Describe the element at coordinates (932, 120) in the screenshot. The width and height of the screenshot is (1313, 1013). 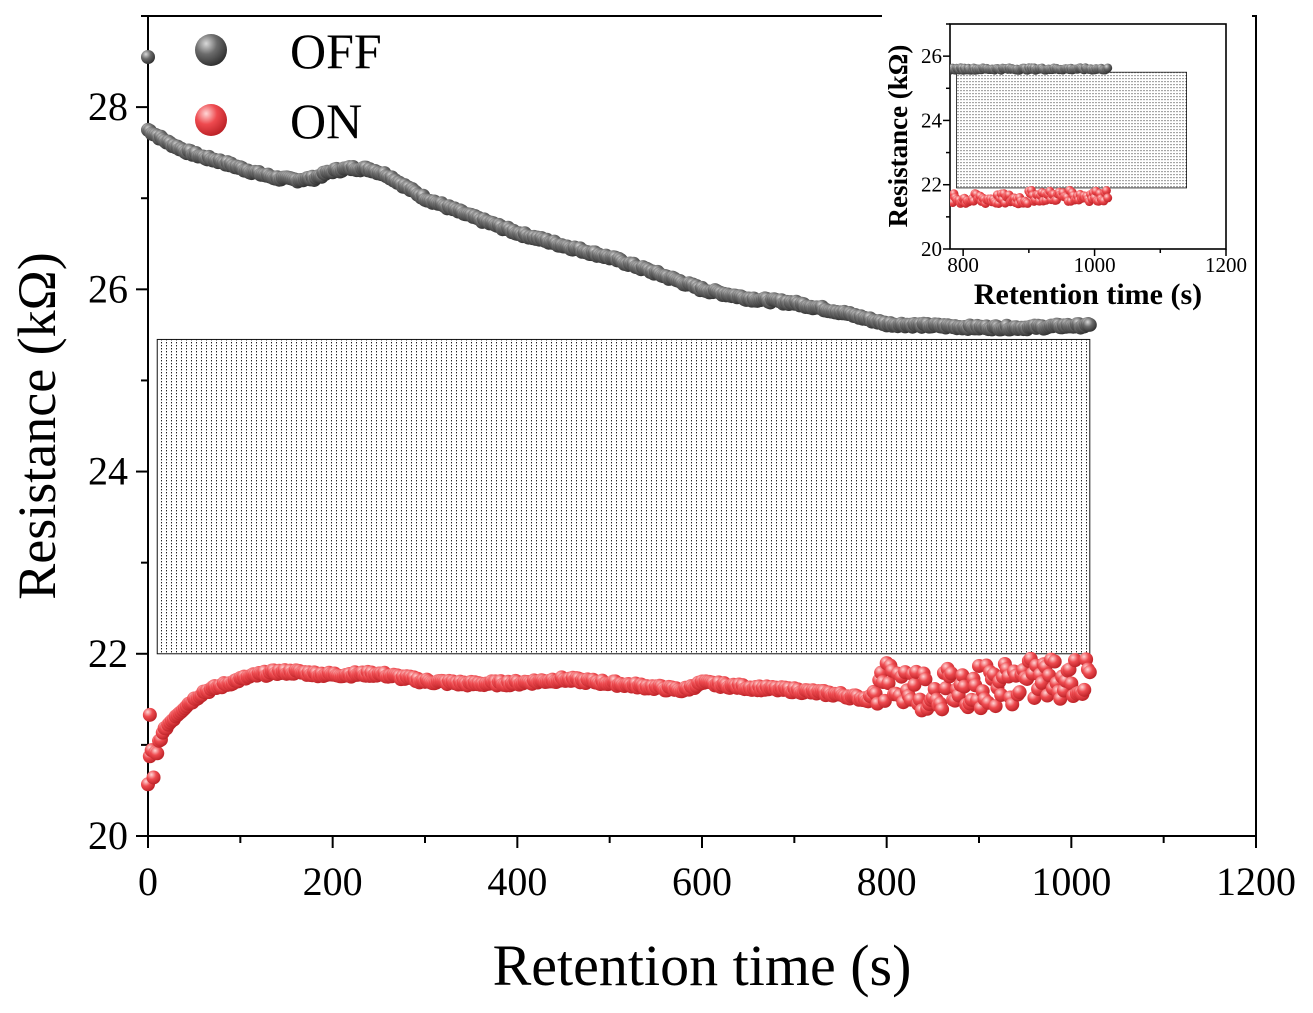
I see `inset-y-tick-label: 24` at that location.